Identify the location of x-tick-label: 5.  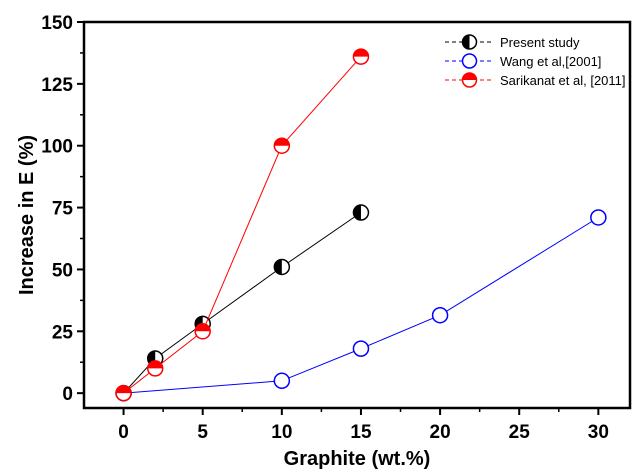
(202, 432).